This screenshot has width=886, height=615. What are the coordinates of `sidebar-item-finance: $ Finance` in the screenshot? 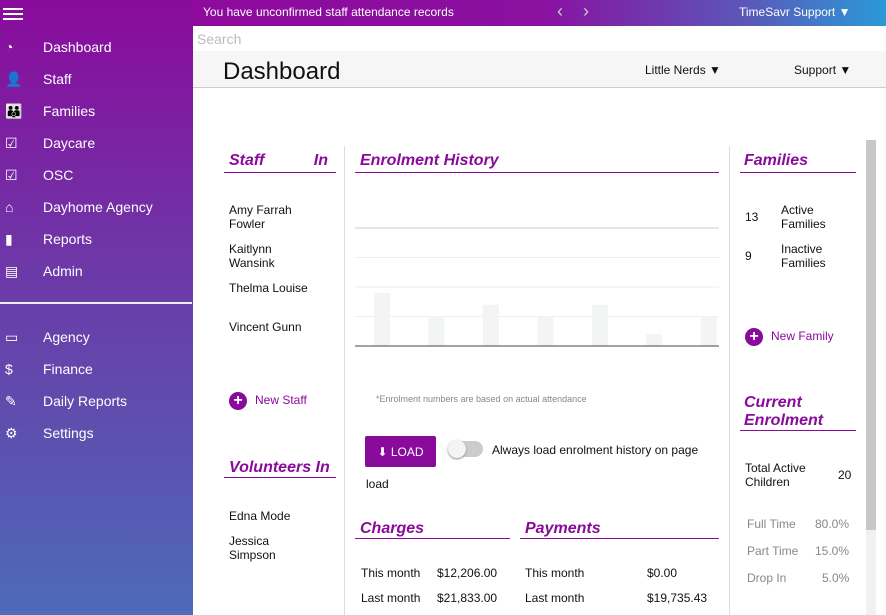 It's located at (96, 369).